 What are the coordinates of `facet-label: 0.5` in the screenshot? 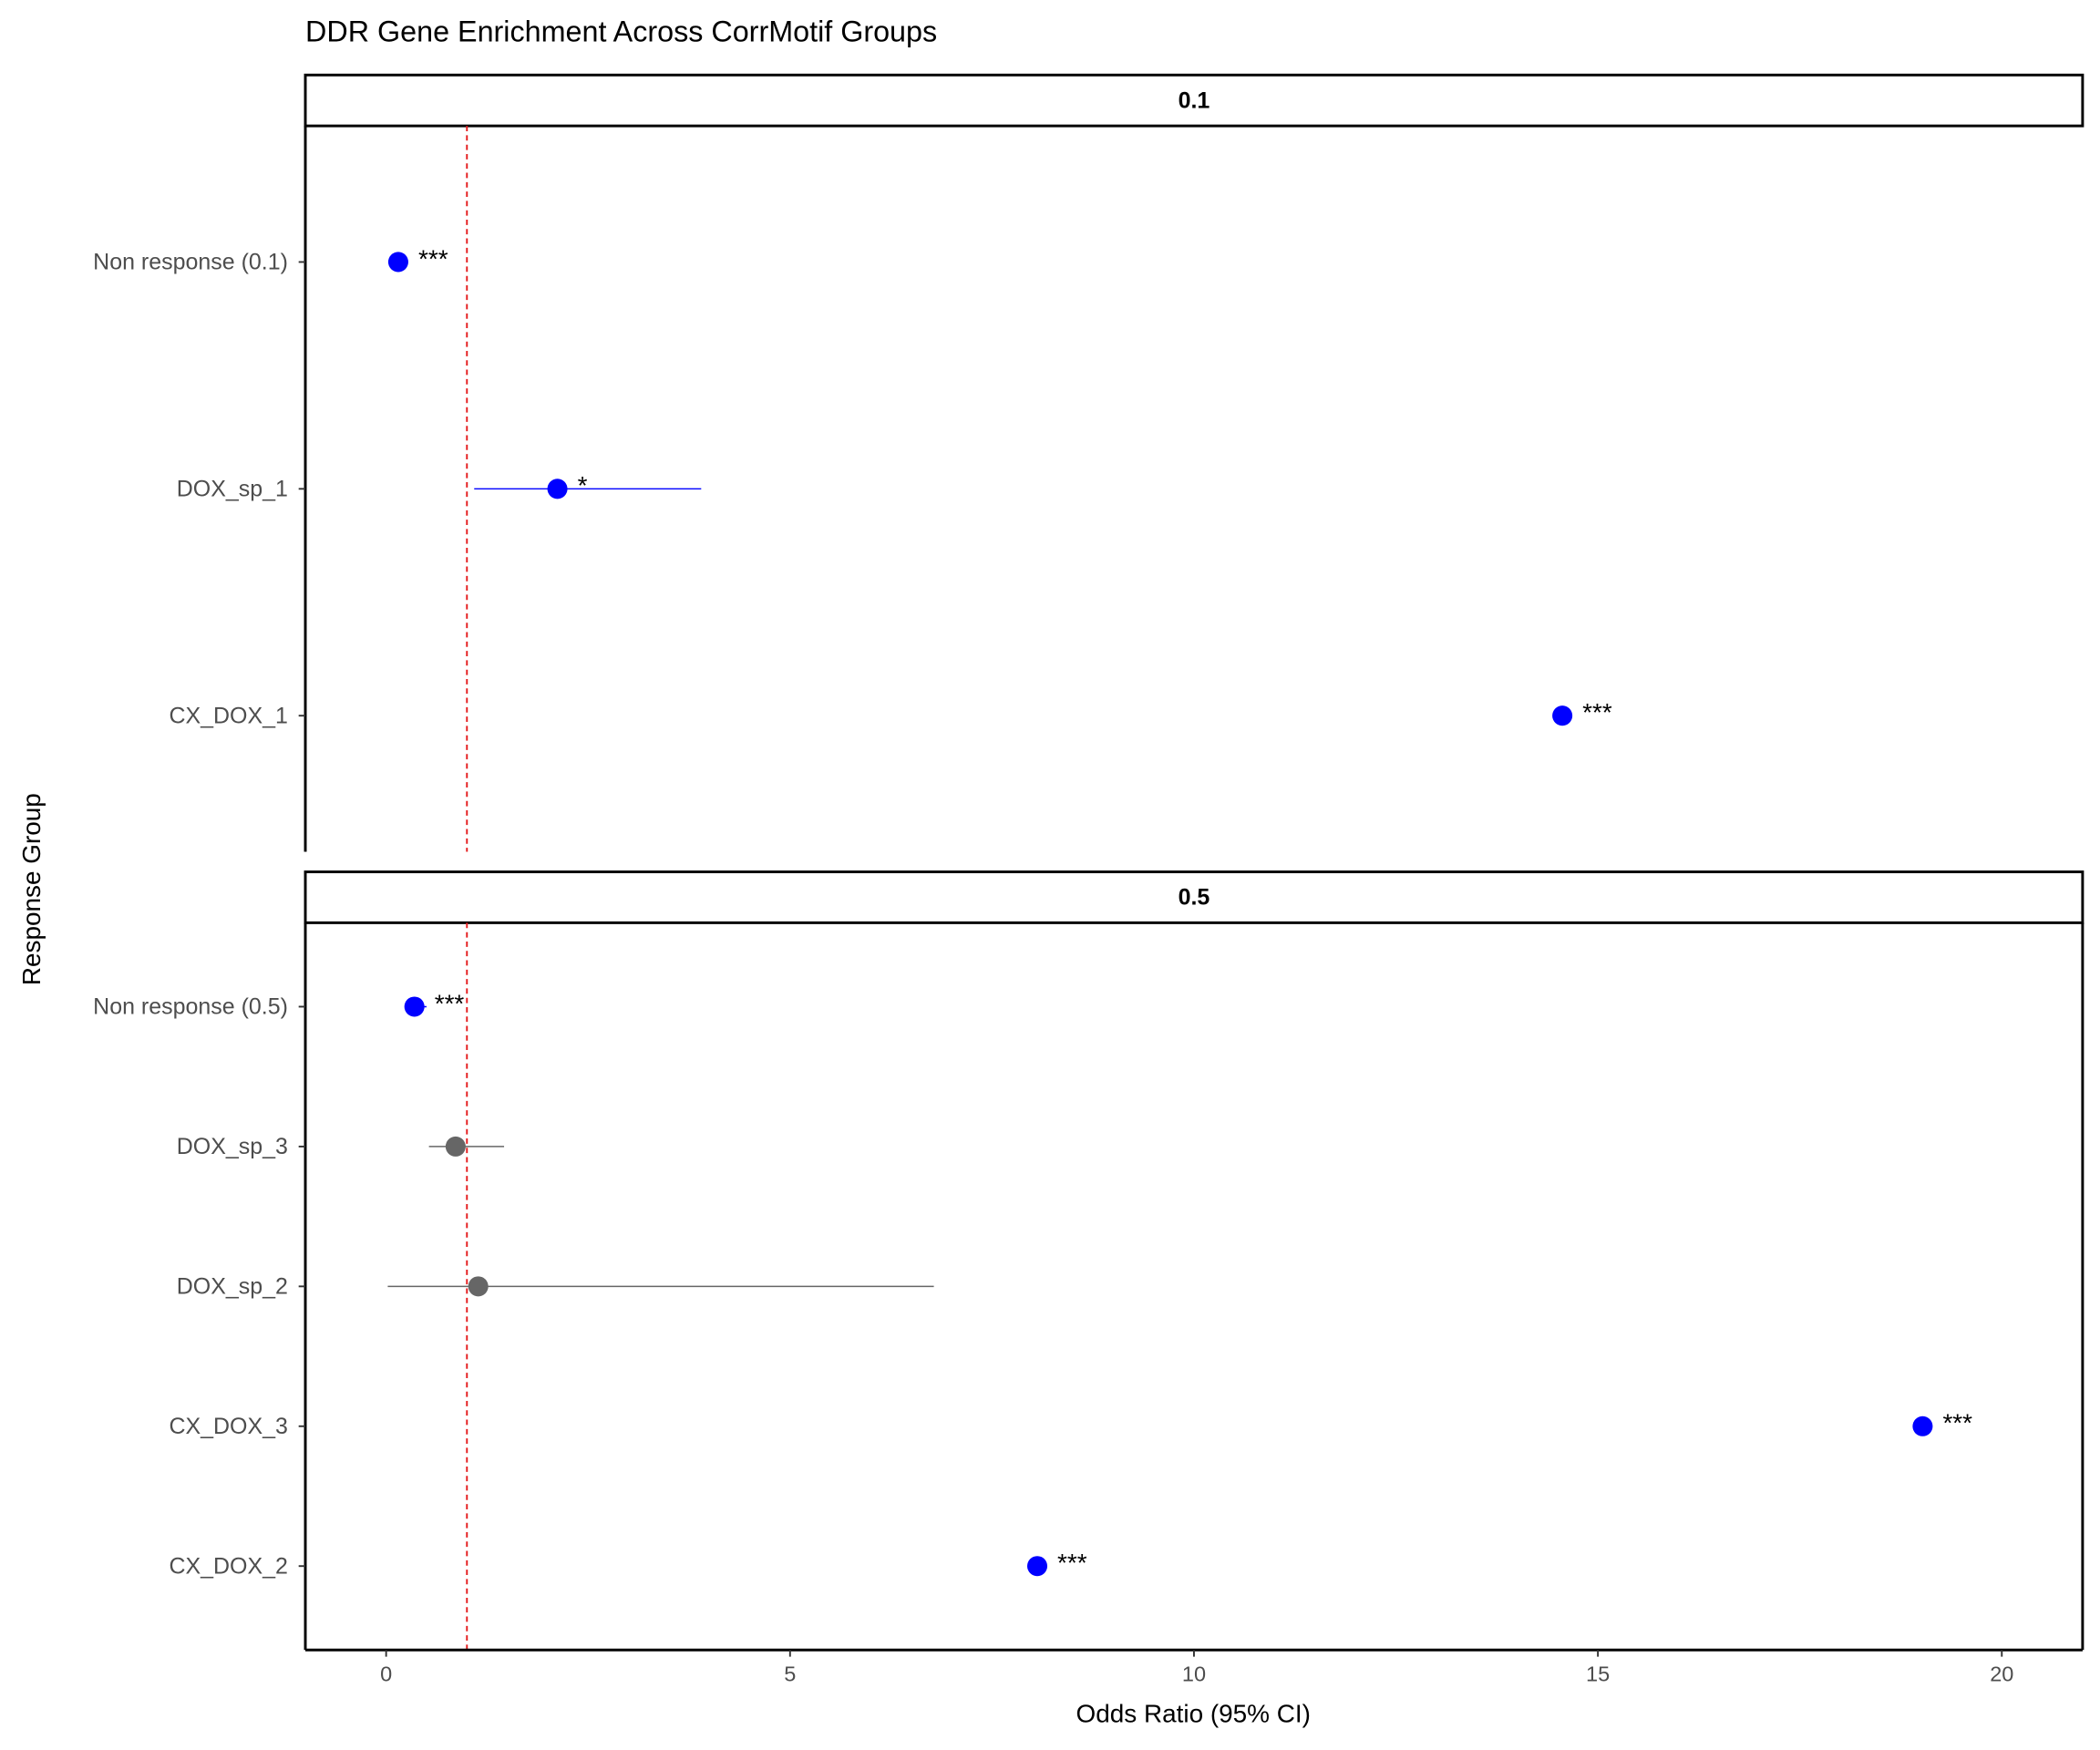 It's located at (1195, 898).